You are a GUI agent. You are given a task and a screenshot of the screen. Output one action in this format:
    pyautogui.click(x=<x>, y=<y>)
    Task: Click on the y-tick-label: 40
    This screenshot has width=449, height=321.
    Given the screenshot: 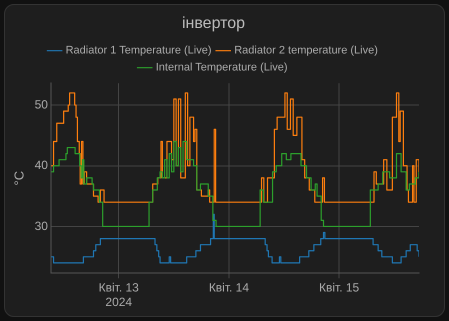 What is the action you would take?
    pyautogui.click(x=41, y=165)
    